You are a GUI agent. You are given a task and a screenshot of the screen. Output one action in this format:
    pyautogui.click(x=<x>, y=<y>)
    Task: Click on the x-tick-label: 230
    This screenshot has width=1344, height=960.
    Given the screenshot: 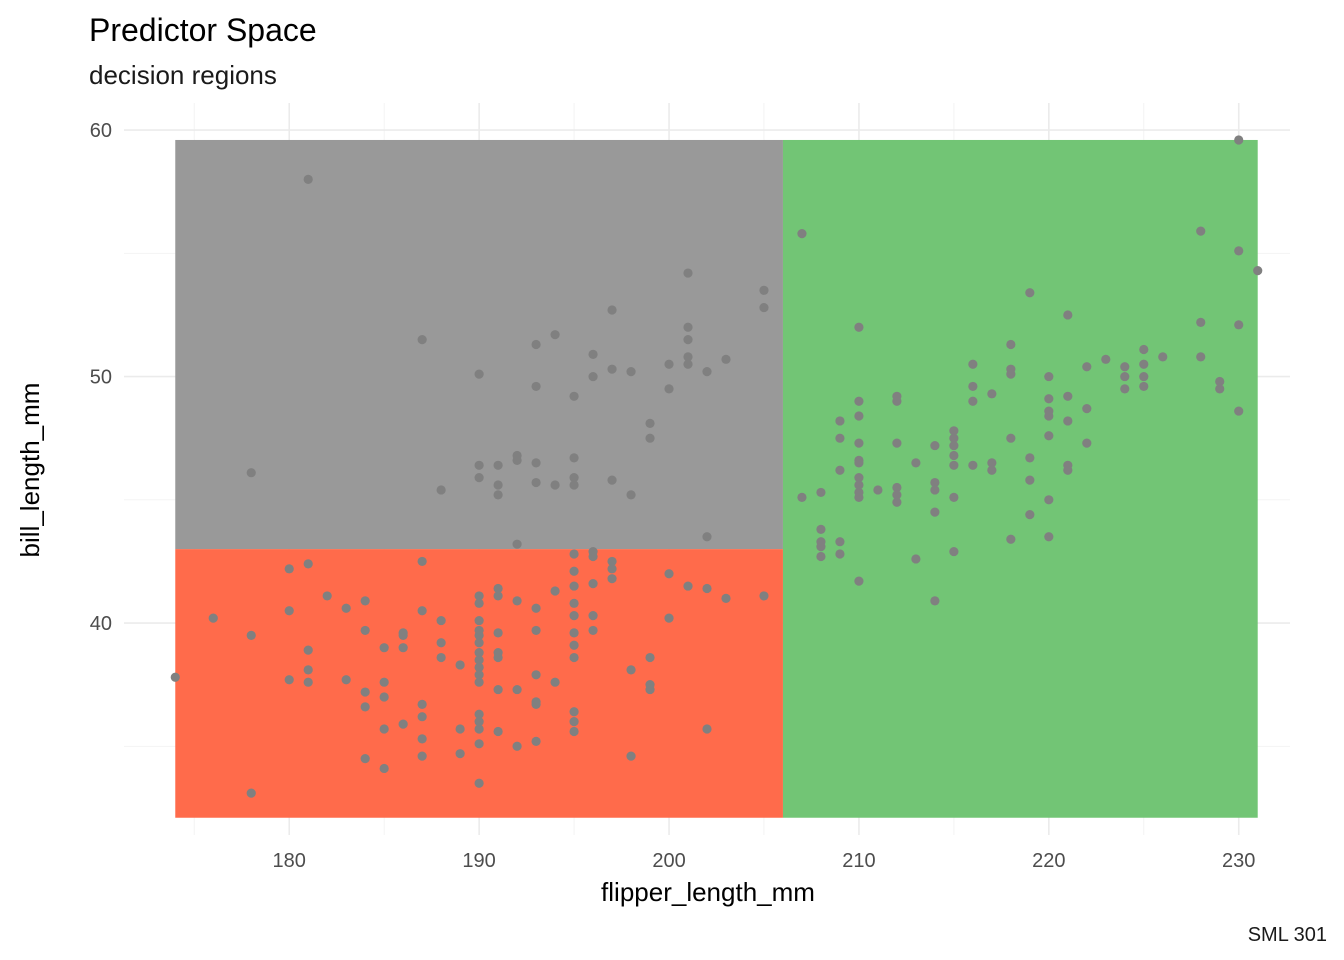 What is the action you would take?
    pyautogui.click(x=1238, y=861)
    